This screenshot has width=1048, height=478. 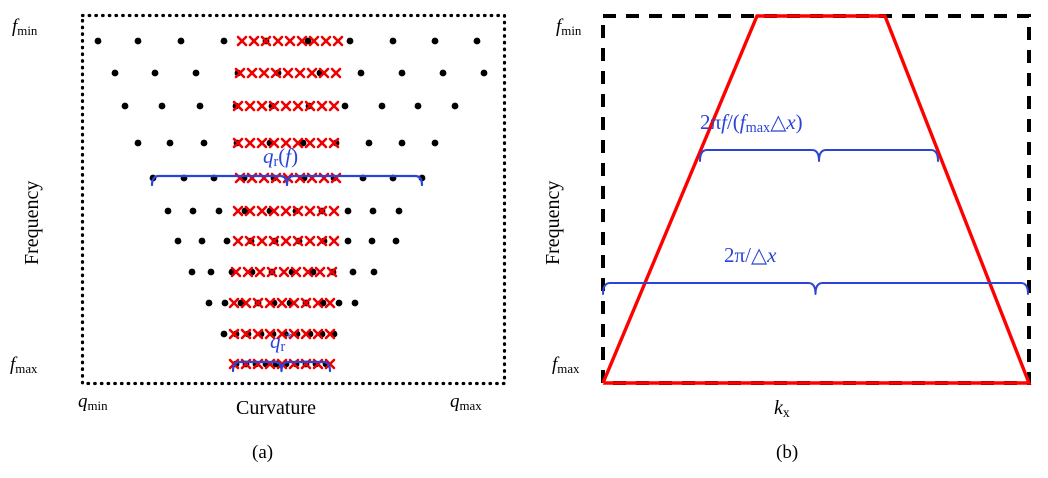 I want to click on panel-a-ytick-fmax: fmax, so click(x=24, y=365).